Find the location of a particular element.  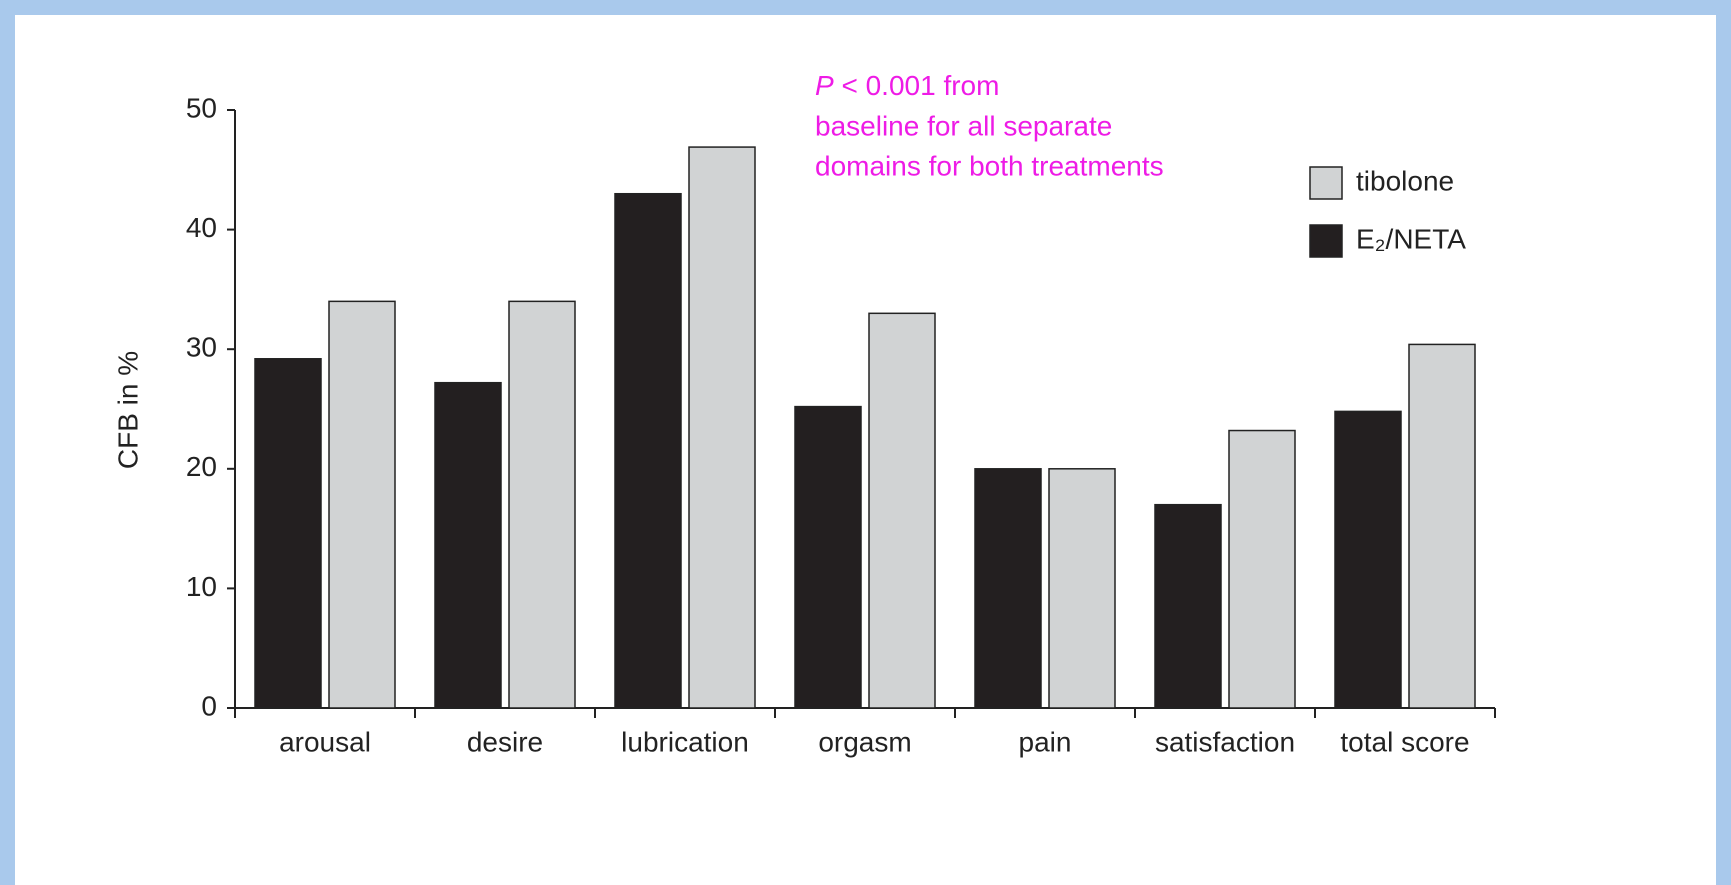

x-tick-label: orgasm is located at coordinates (864, 741).